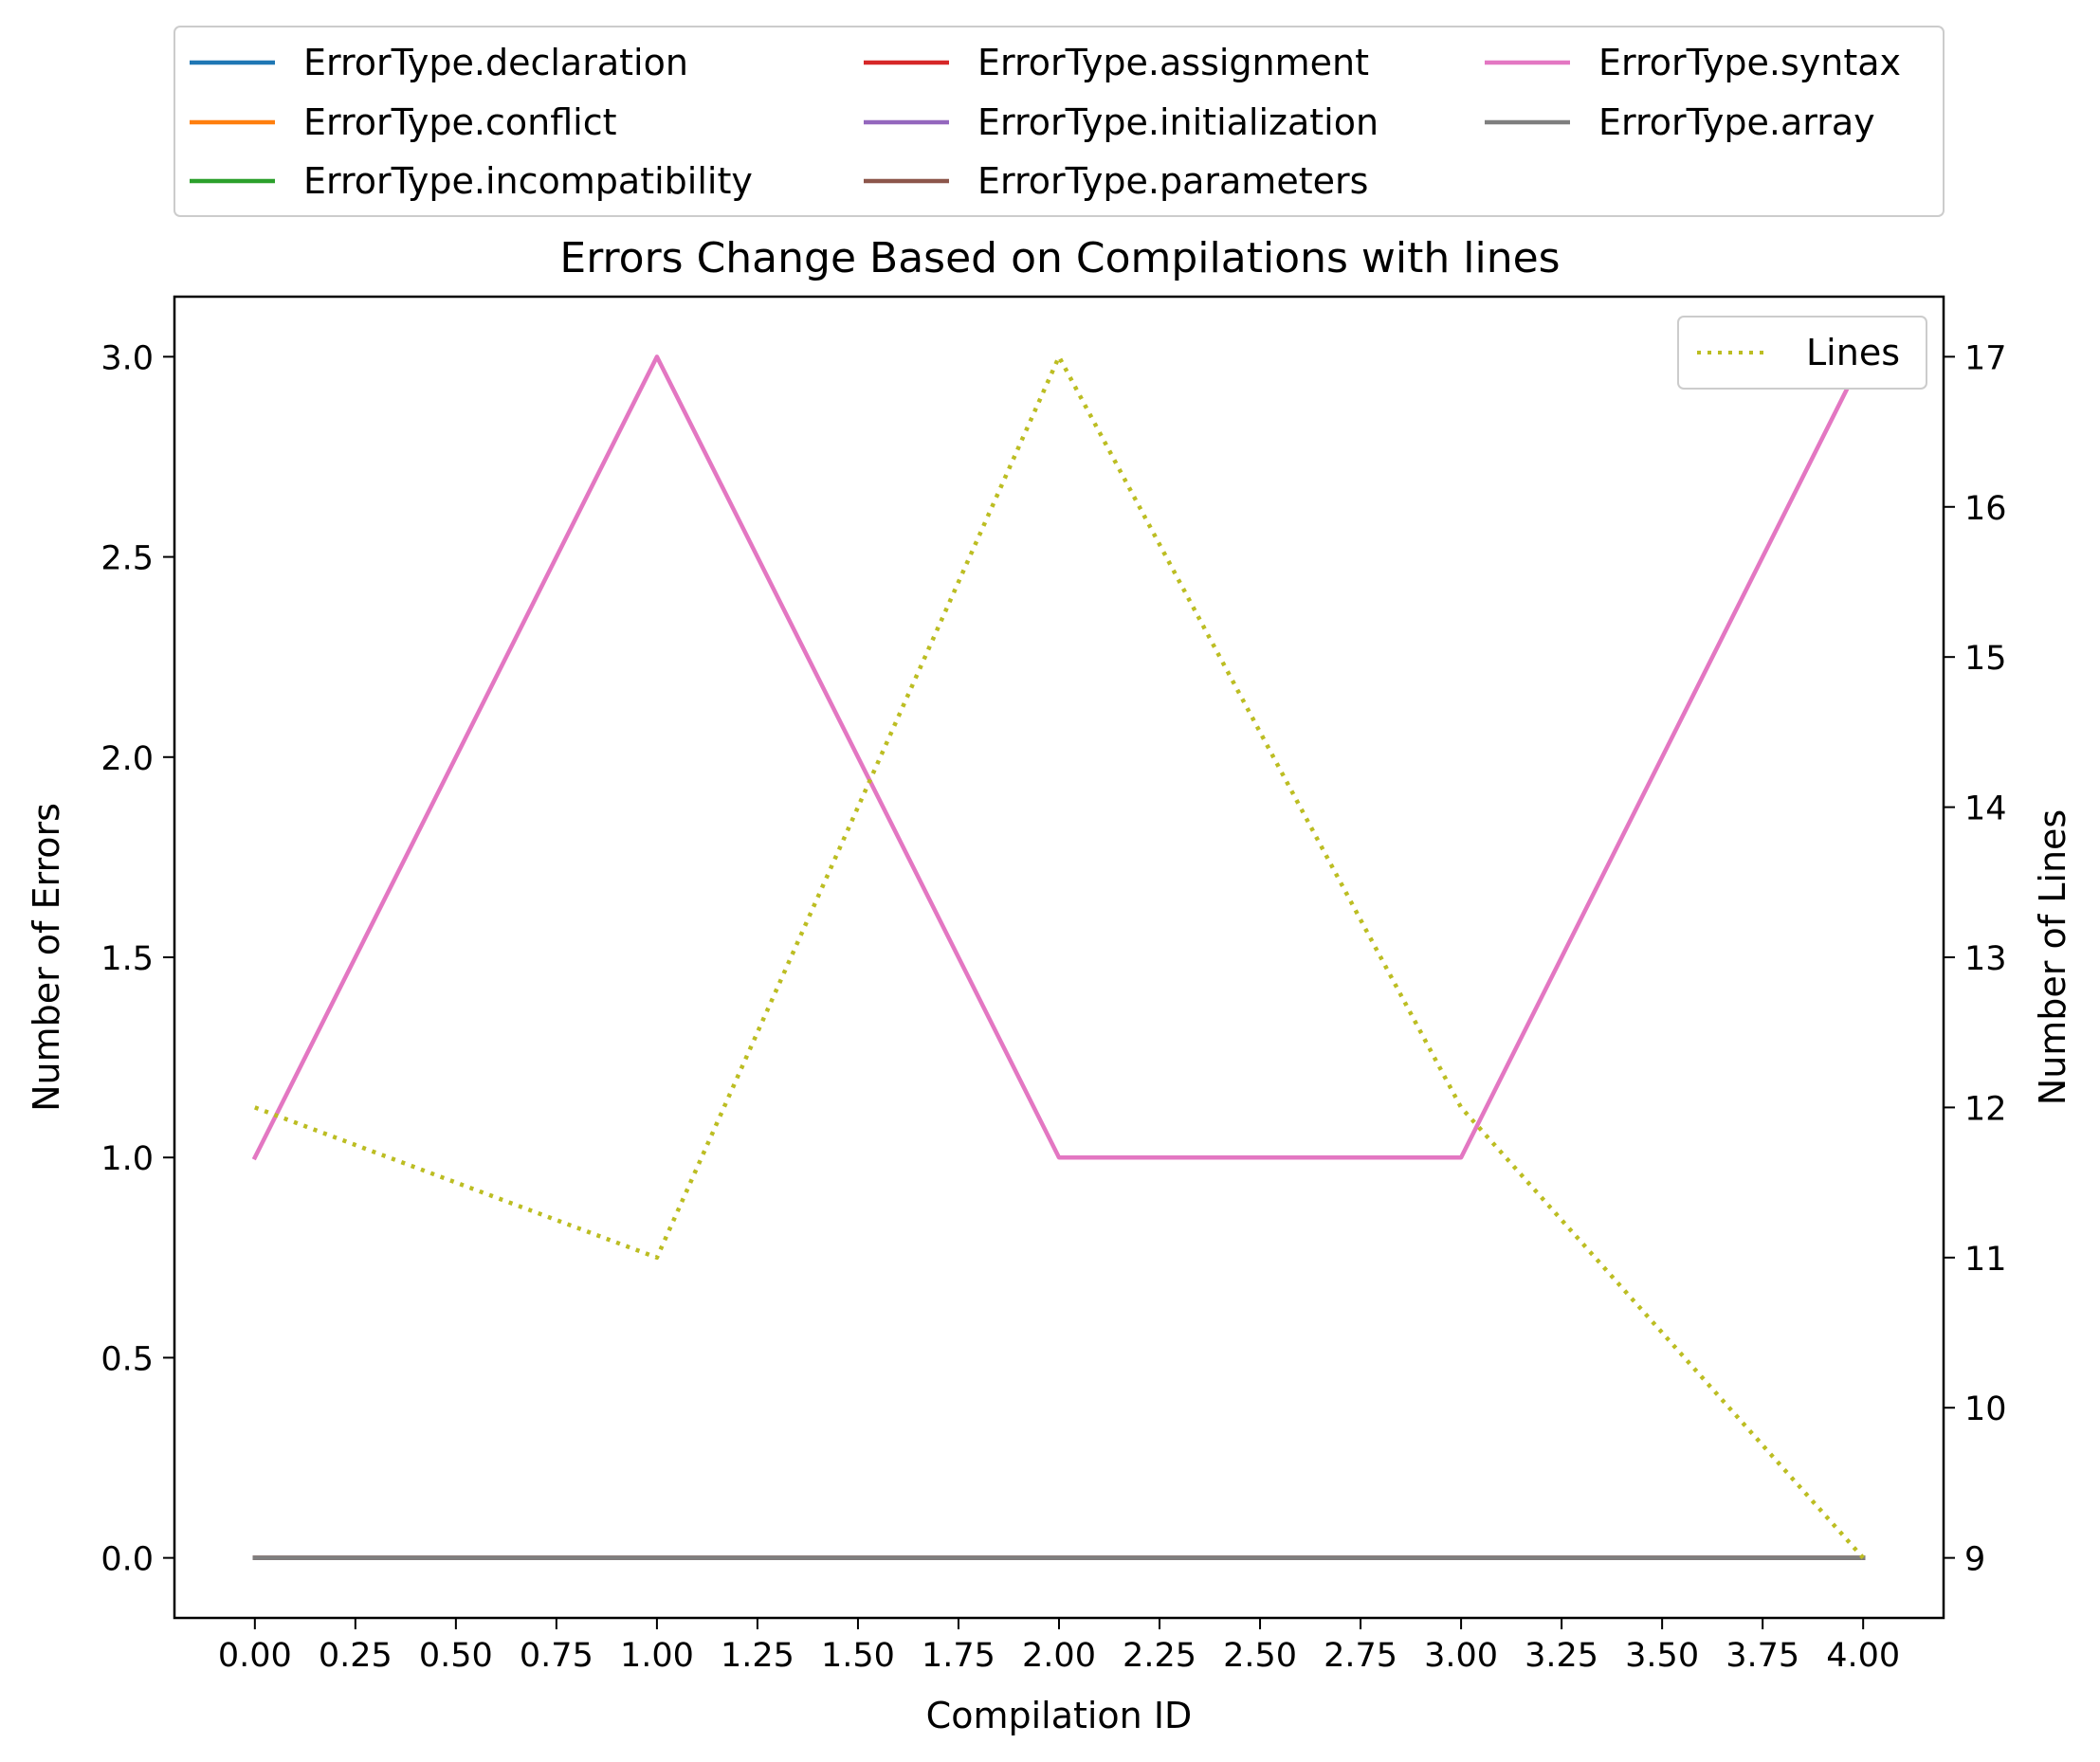  I want to click on x-tick-label: 0.25, so click(356, 1656).